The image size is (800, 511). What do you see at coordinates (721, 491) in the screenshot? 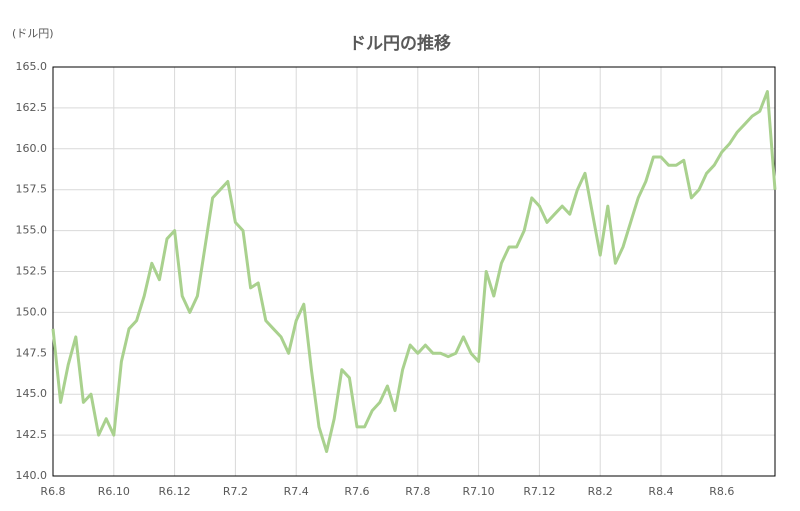
I see `x-tick-label: R8.6` at bounding box center [721, 491].